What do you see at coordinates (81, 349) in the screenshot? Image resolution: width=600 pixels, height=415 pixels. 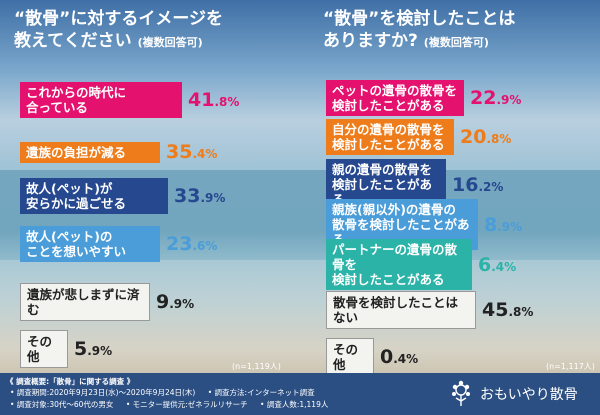 I see `left-value-main: 5` at bounding box center [81, 349].